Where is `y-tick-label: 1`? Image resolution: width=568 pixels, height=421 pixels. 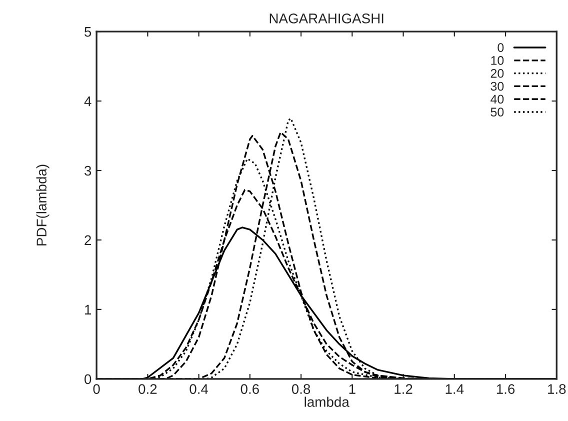
y-tick-label: 1 is located at coordinates (88, 309).